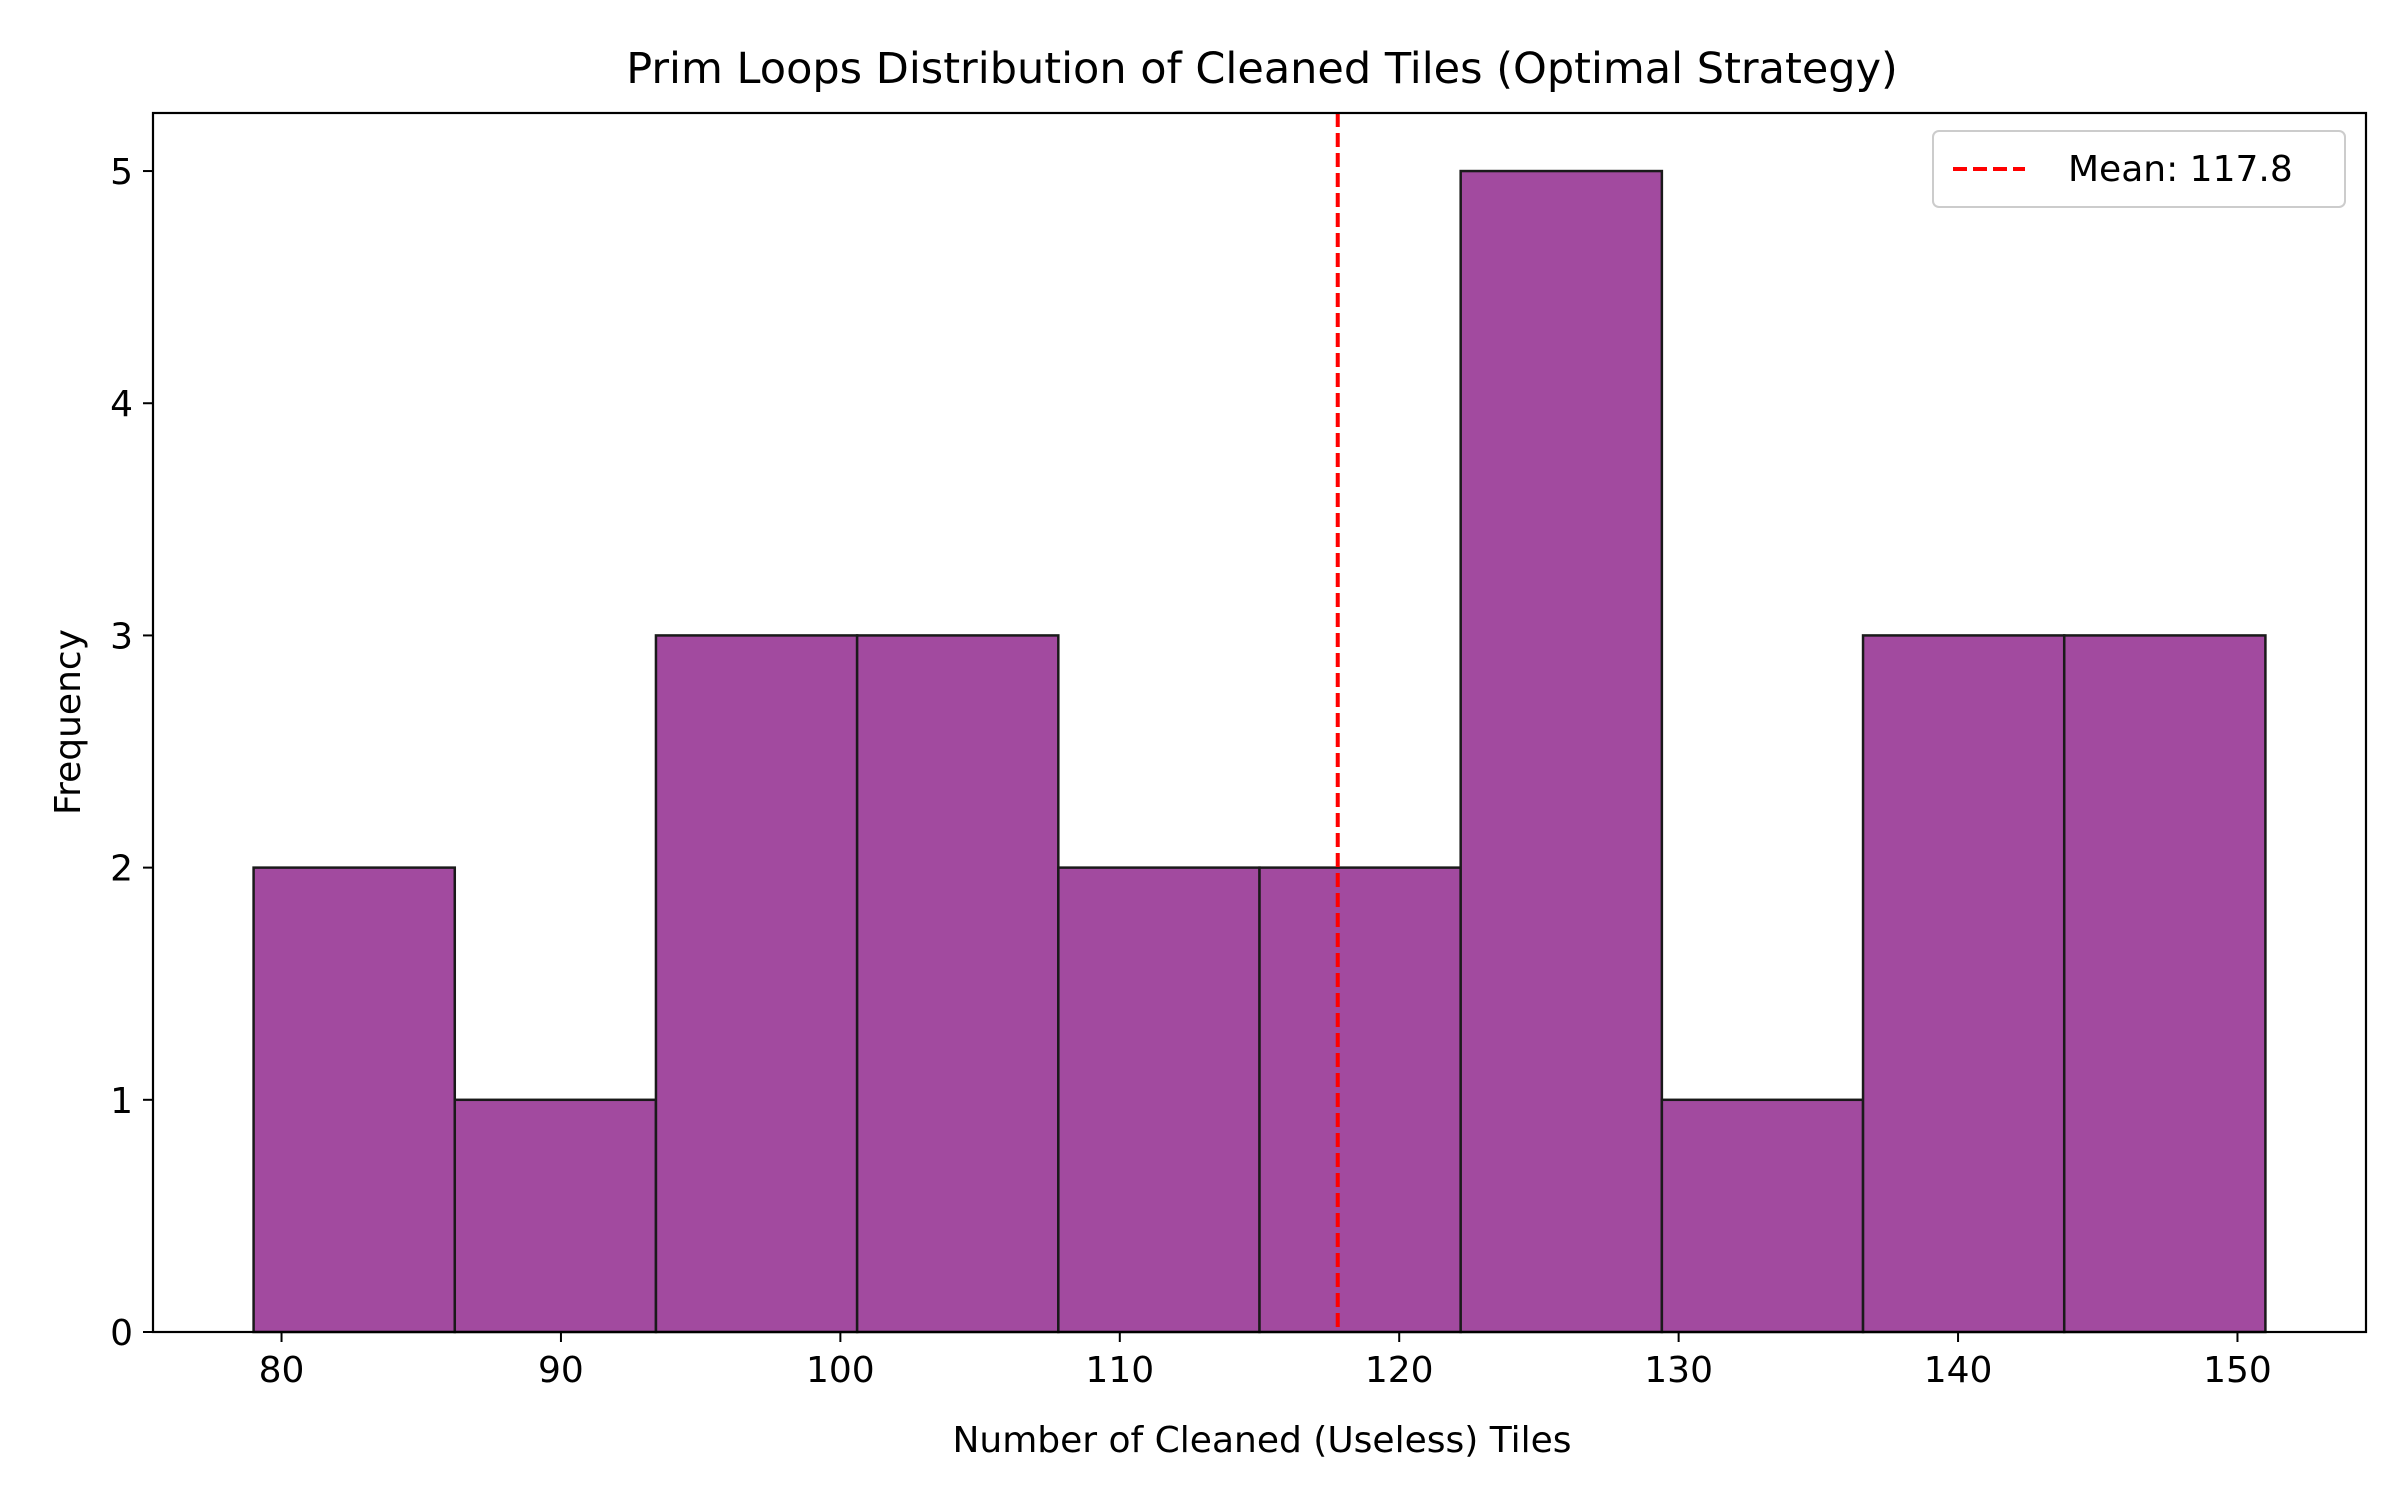 The height and width of the screenshot is (1504, 2400). What do you see at coordinates (121, 172) in the screenshot?
I see `y-tick-label: 5` at bounding box center [121, 172].